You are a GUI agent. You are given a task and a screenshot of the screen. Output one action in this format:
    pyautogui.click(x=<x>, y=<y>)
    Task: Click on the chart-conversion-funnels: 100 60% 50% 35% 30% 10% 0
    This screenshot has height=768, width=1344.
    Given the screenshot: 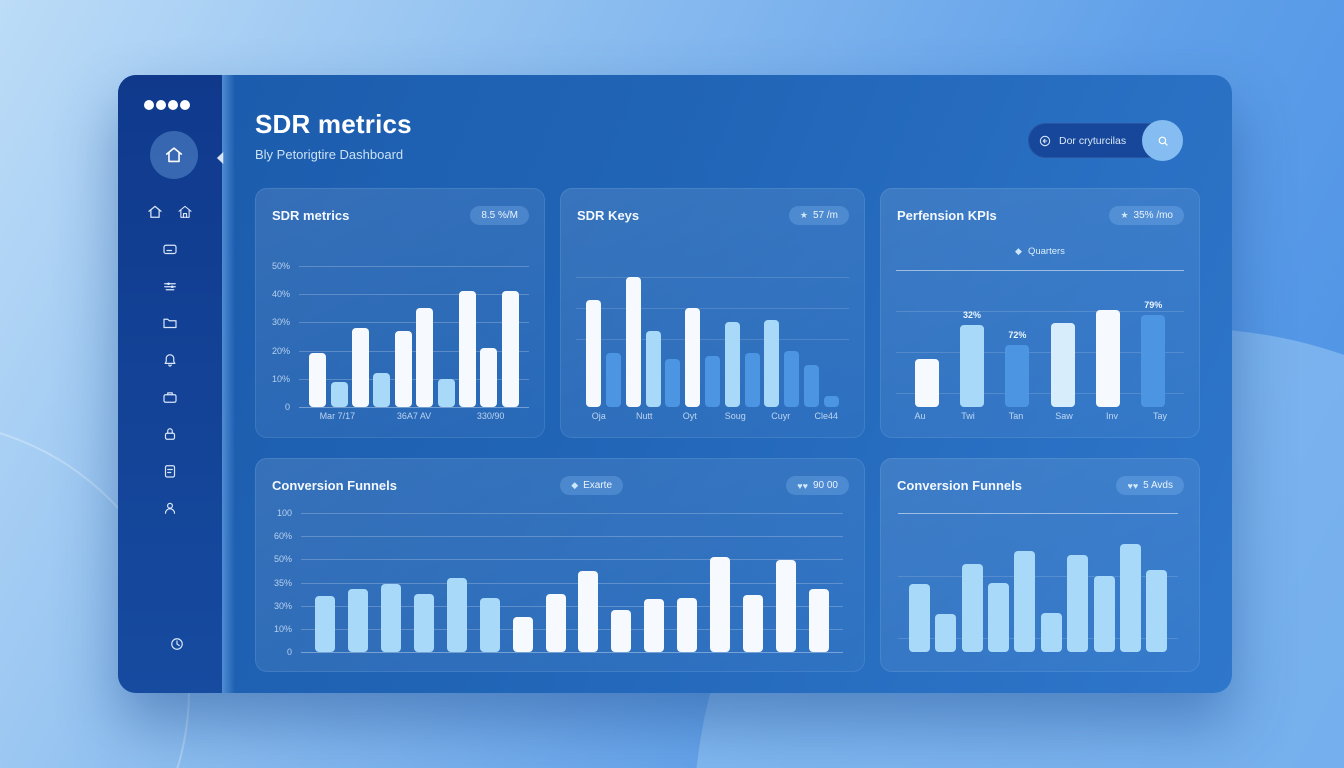 What is the action you would take?
    pyautogui.click(x=558, y=582)
    